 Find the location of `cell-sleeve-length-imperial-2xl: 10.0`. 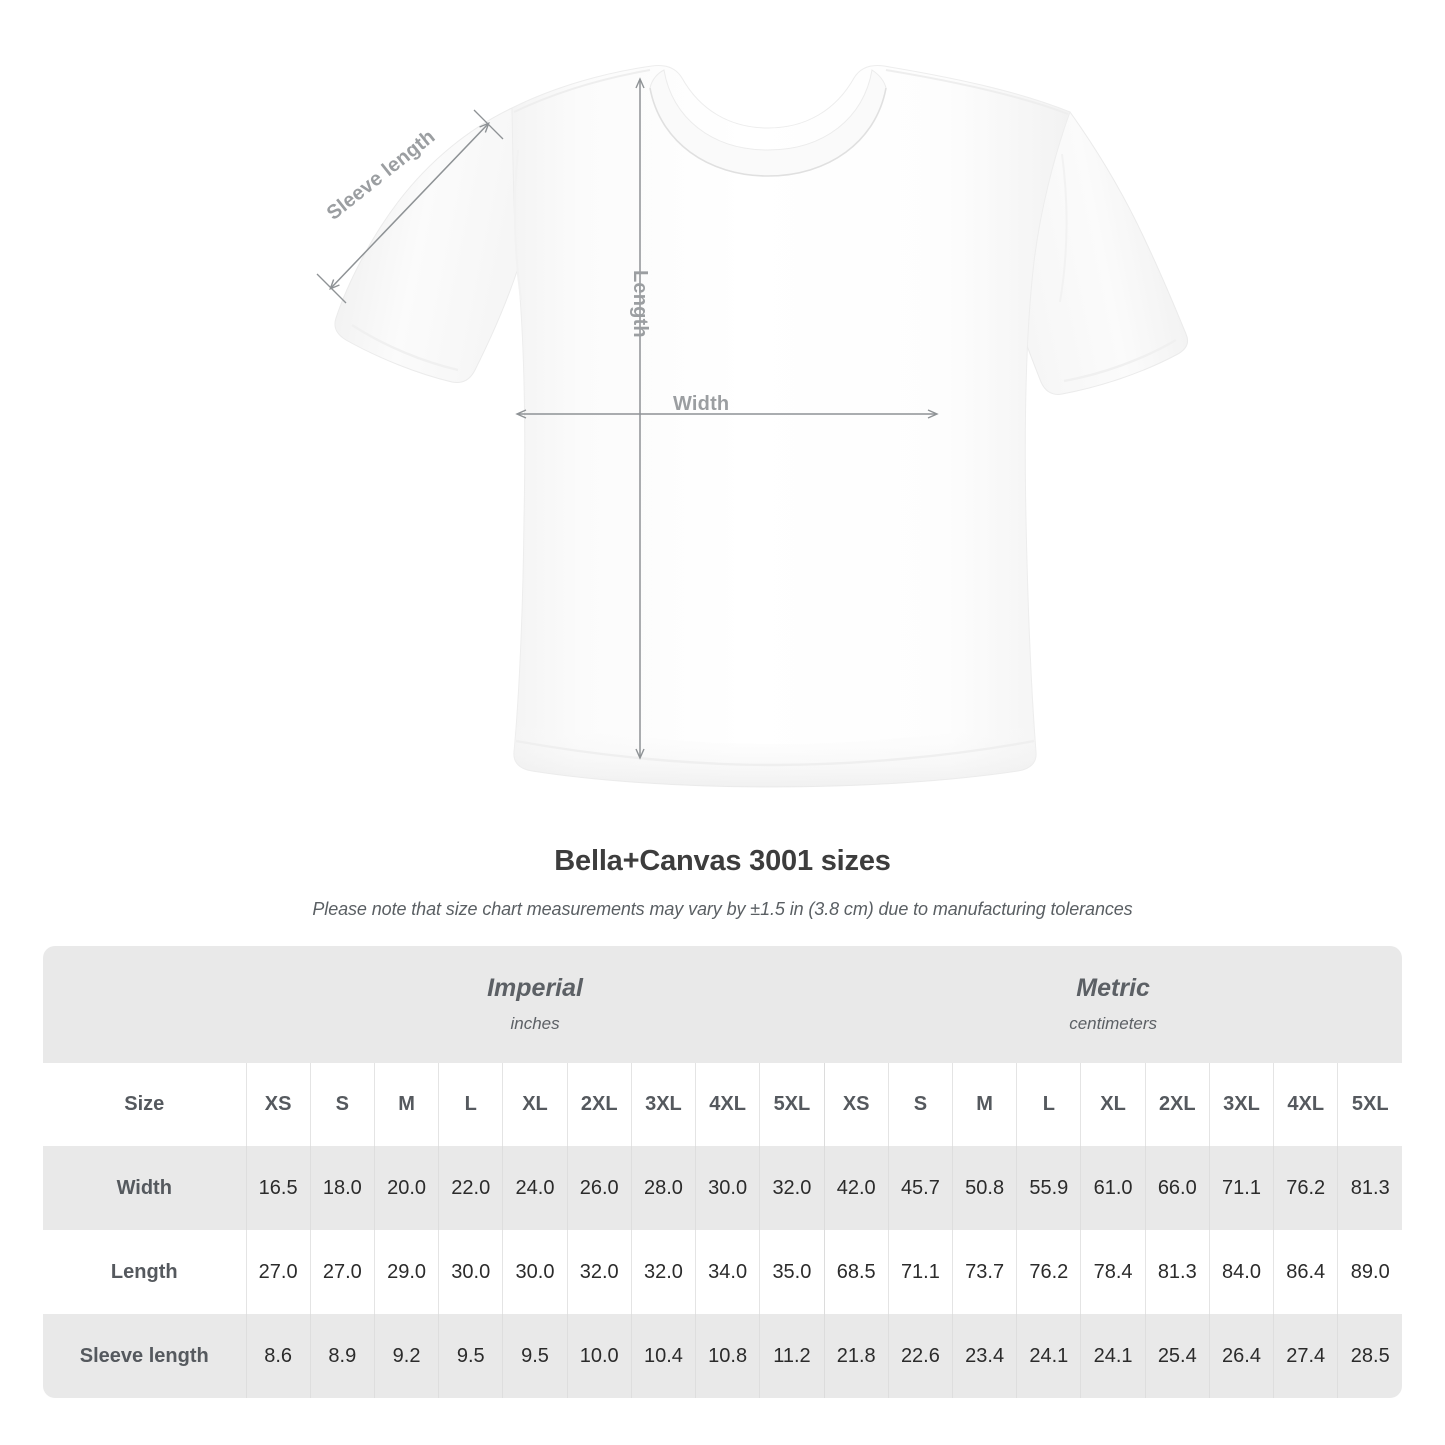

cell-sleeve-length-imperial-2xl: 10.0 is located at coordinates (599, 1356).